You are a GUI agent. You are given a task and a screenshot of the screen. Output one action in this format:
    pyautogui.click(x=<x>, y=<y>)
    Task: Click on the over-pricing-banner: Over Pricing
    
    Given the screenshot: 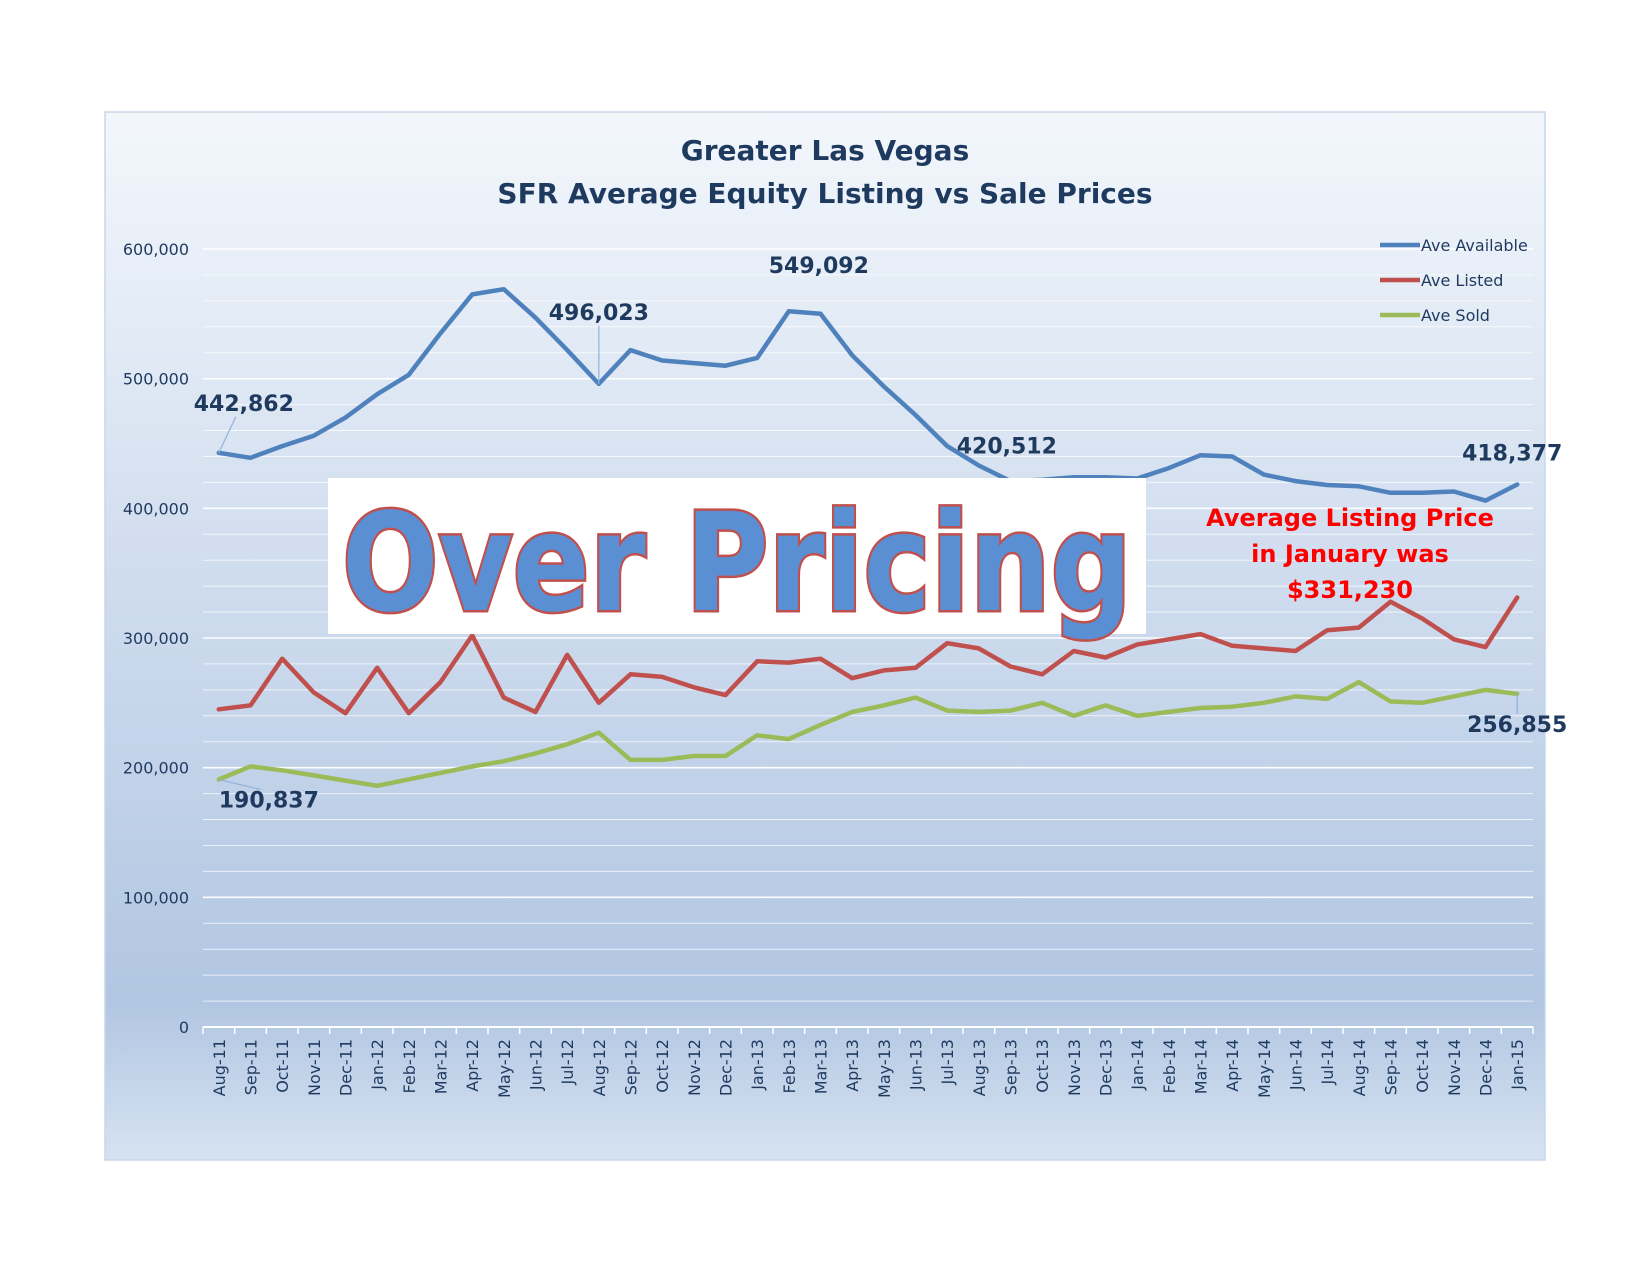 What is the action you would take?
    pyautogui.click(x=737, y=562)
    